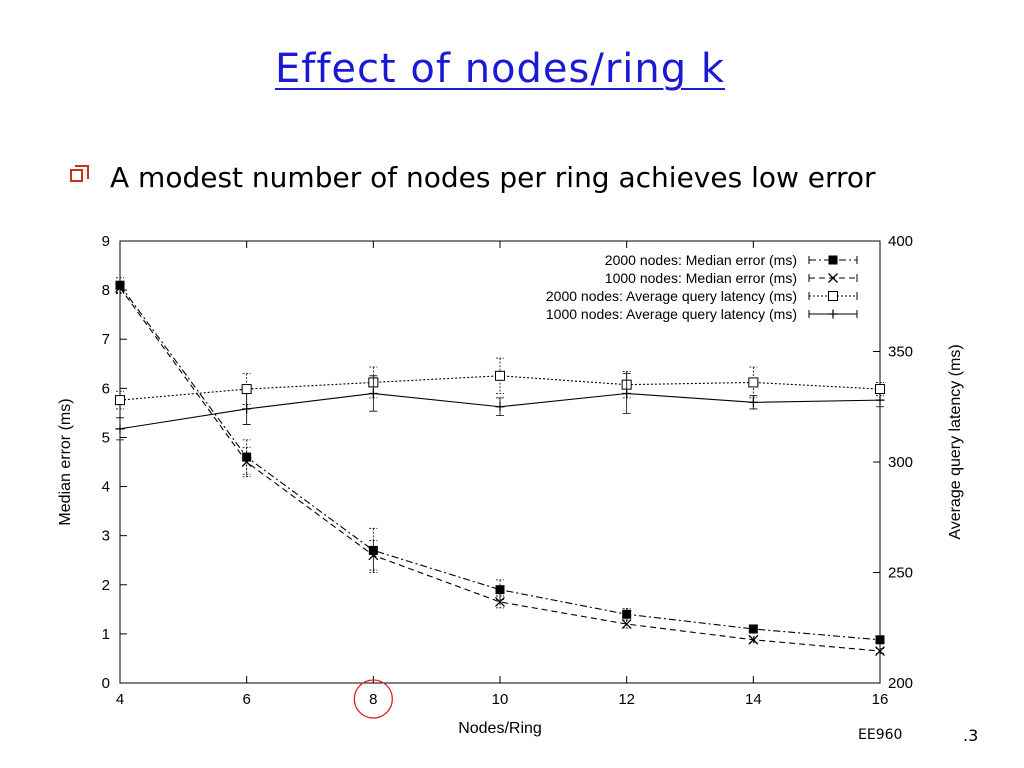 Image resolution: width=1024 pixels, height=768 pixels. I want to click on y-tick-label: 0, so click(106, 683).